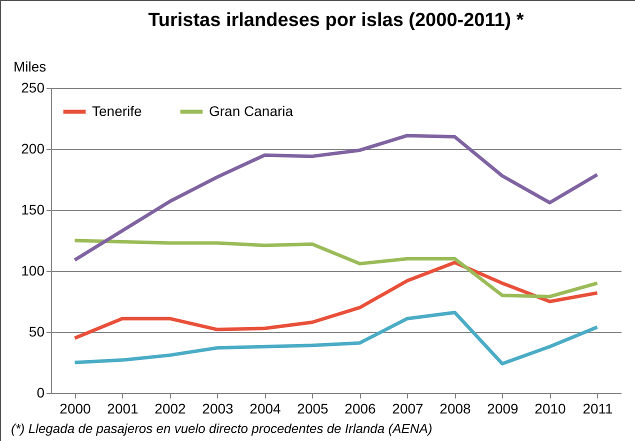 This screenshot has width=635, height=441. What do you see at coordinates (266, 408) in the screenshot?
I see `x-tick-label: 2004` at bounding box center [266, 408].